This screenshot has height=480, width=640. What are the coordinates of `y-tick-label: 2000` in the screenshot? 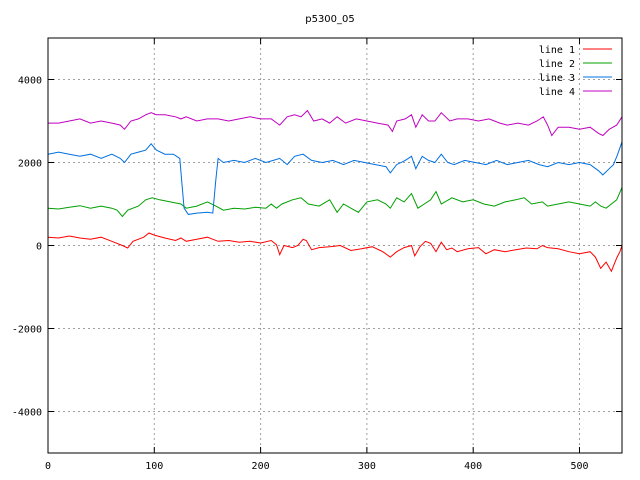 It's located at (30, 164).